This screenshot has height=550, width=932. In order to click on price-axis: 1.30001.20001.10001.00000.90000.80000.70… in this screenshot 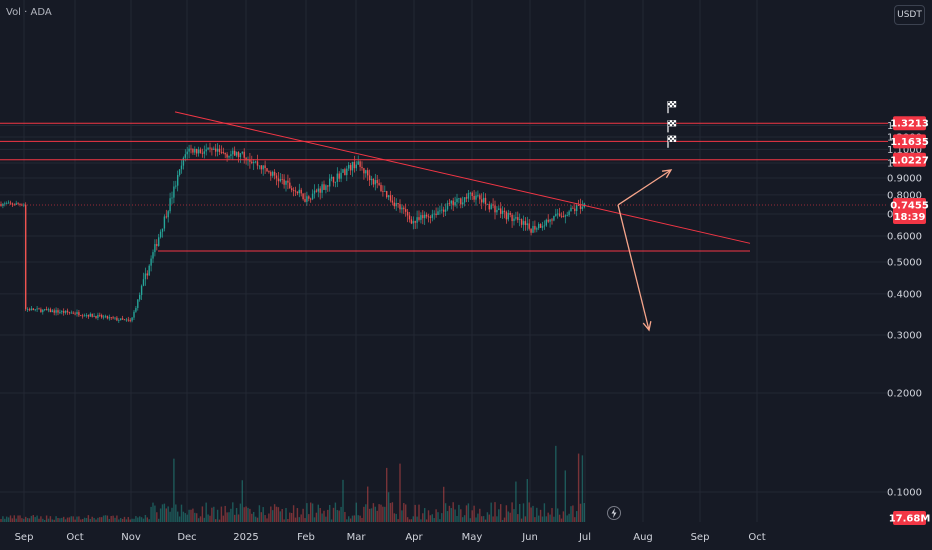, I will do `click(904, 309)`.